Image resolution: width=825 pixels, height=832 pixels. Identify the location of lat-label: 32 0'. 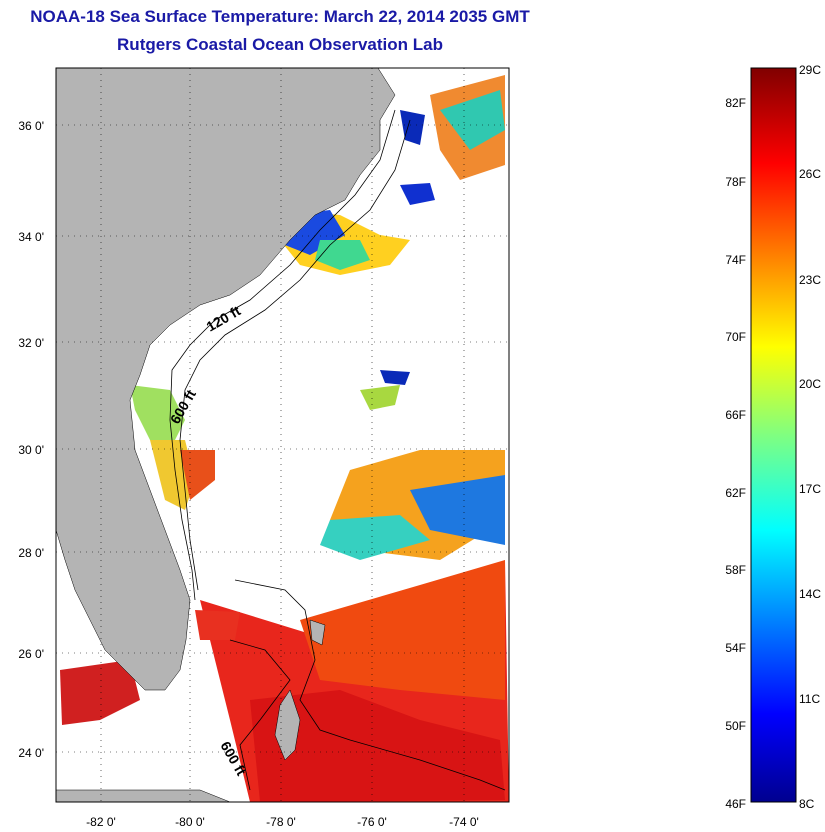
(31, 343).